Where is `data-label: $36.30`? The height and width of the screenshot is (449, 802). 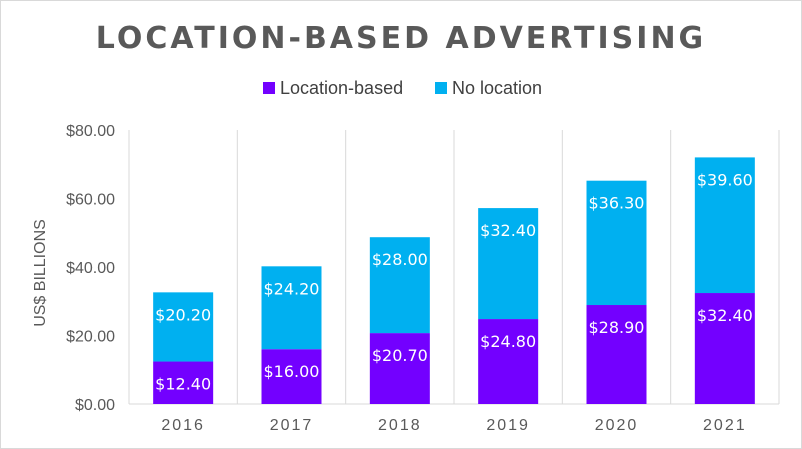 data-label: $36.30 is located at coordinates (617, 203).